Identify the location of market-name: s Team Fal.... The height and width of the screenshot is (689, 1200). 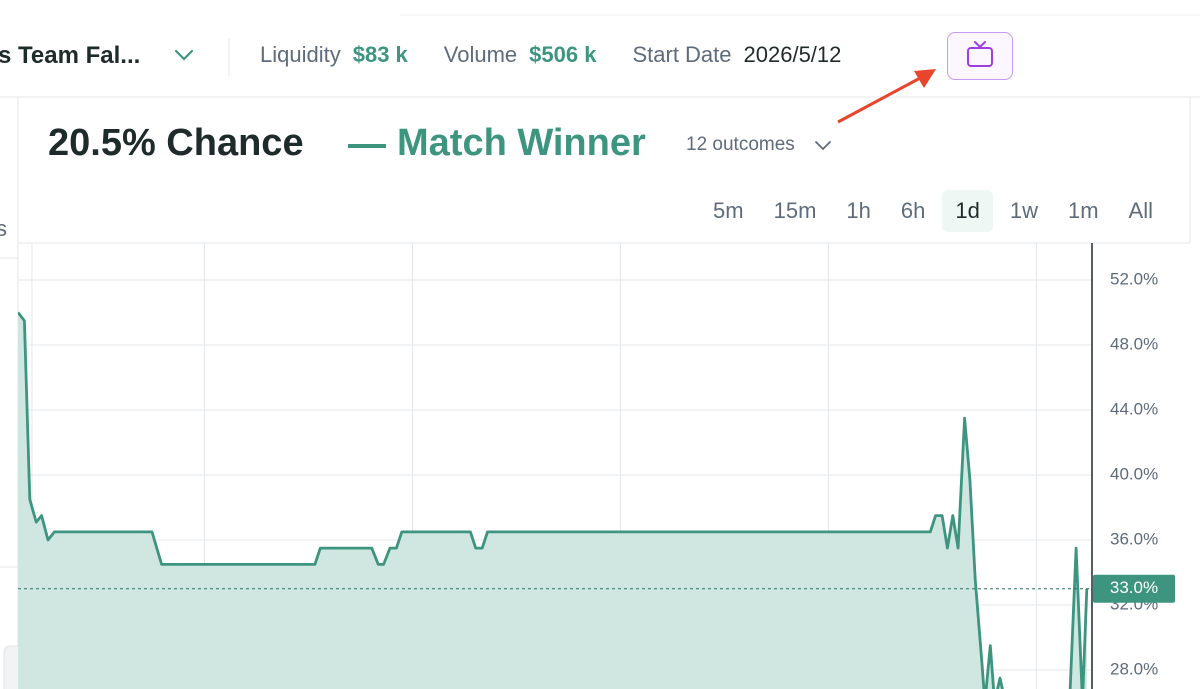
(70, 55).